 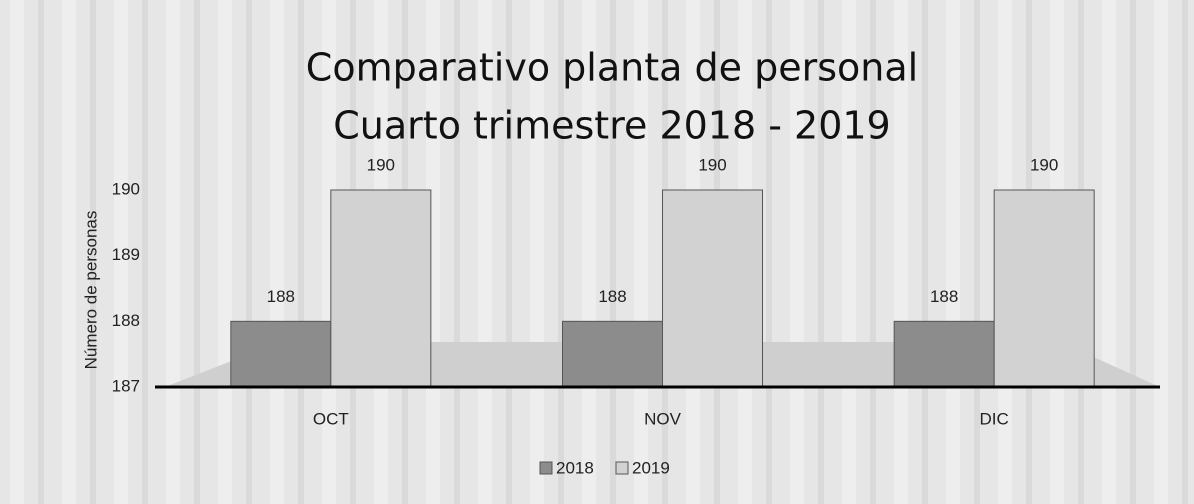 What do you see at coordinates (126, 254) in the screenshot?
I see `y-tick-label: 189` at bounding box center [126, 254].